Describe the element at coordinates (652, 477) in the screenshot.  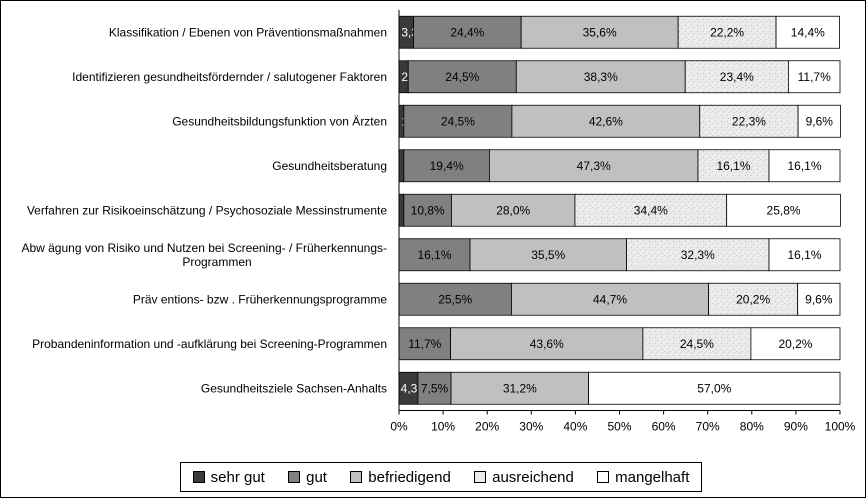
I see `legend-label: mangelhaft` at that location.